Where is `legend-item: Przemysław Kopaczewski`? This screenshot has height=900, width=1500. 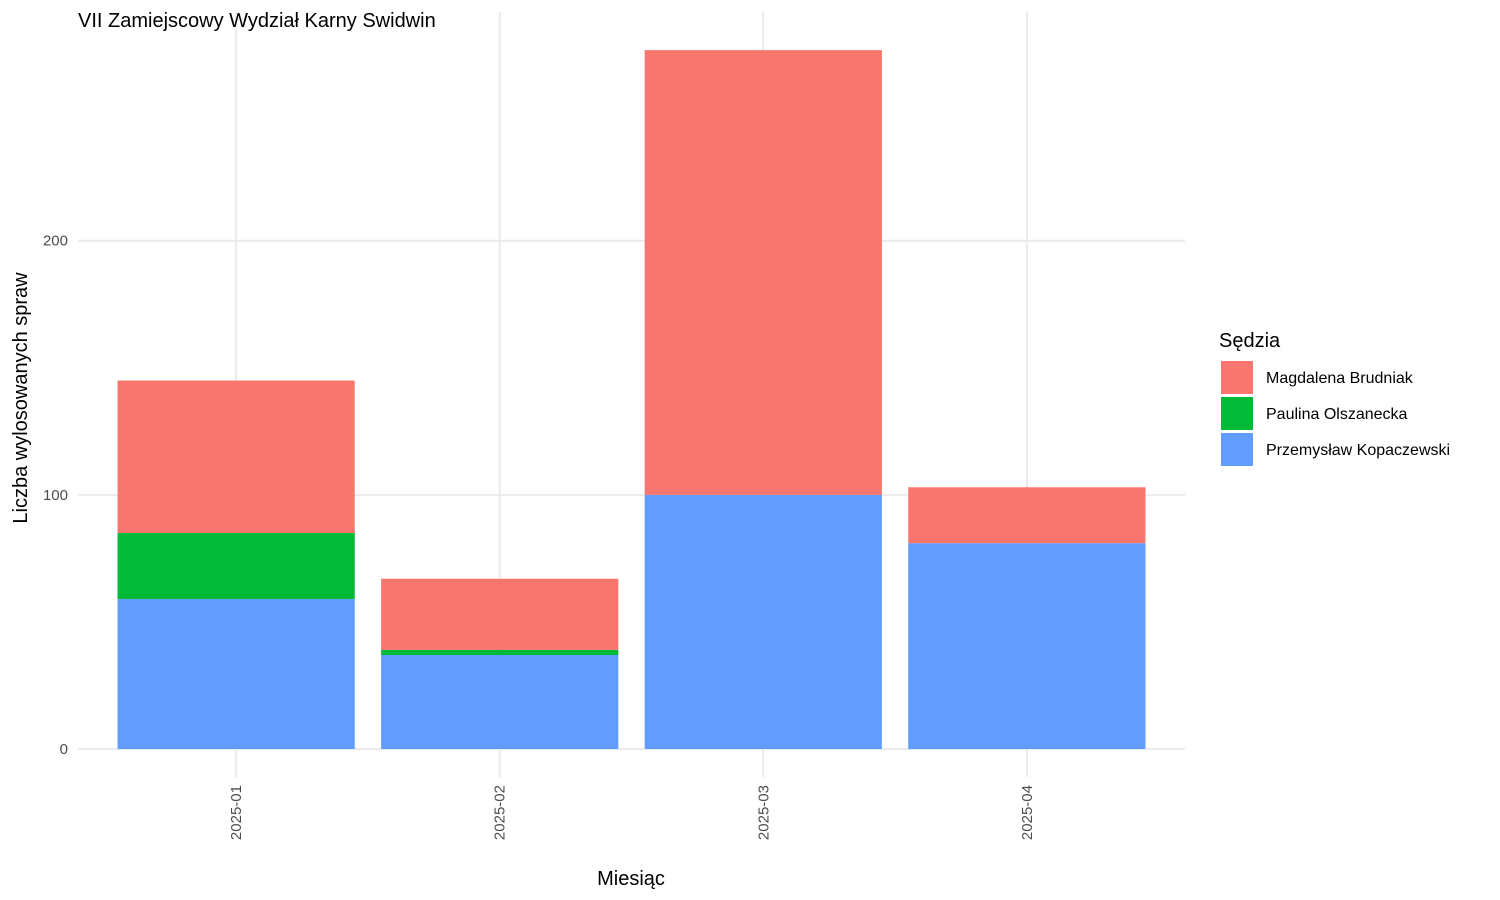
legend-item: Przemysław Kopaczewski is located at coordinates (1335, 449).